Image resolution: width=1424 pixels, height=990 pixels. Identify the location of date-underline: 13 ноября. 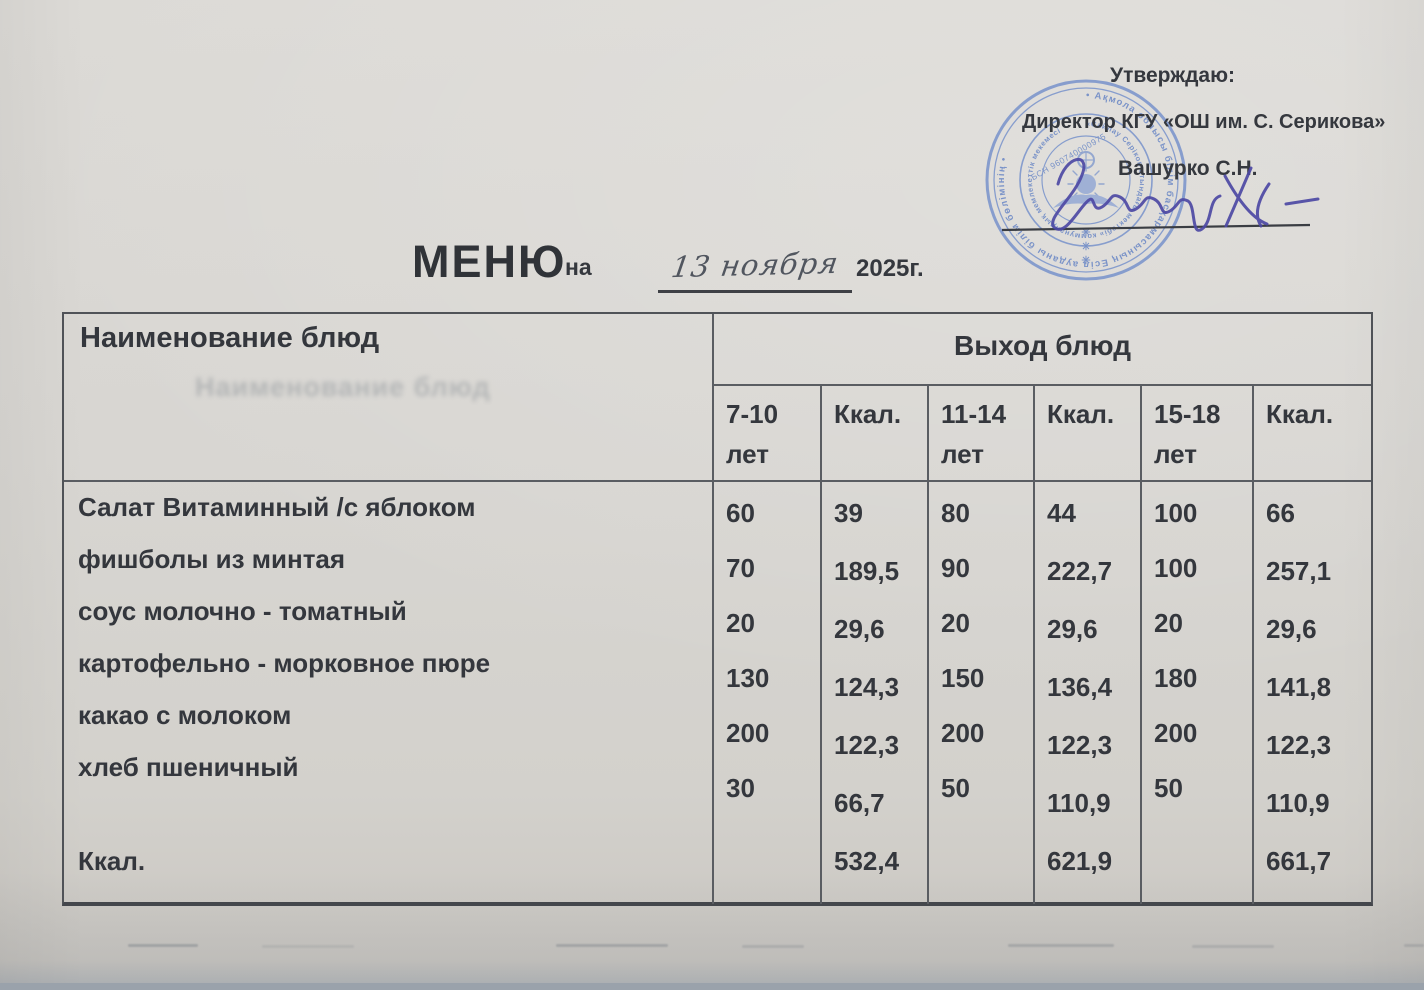
(755, 269).